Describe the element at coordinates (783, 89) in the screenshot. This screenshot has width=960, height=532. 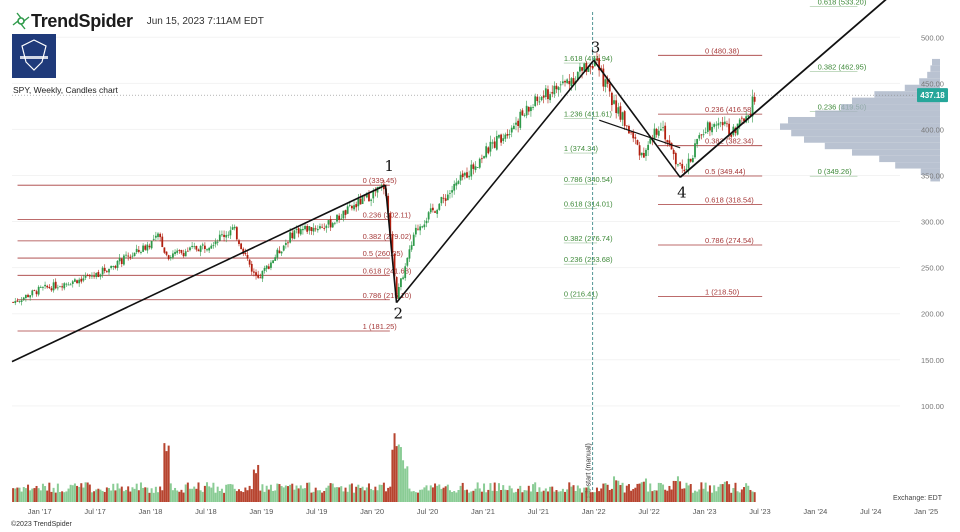
I see `wave-4-5-line` at that location.